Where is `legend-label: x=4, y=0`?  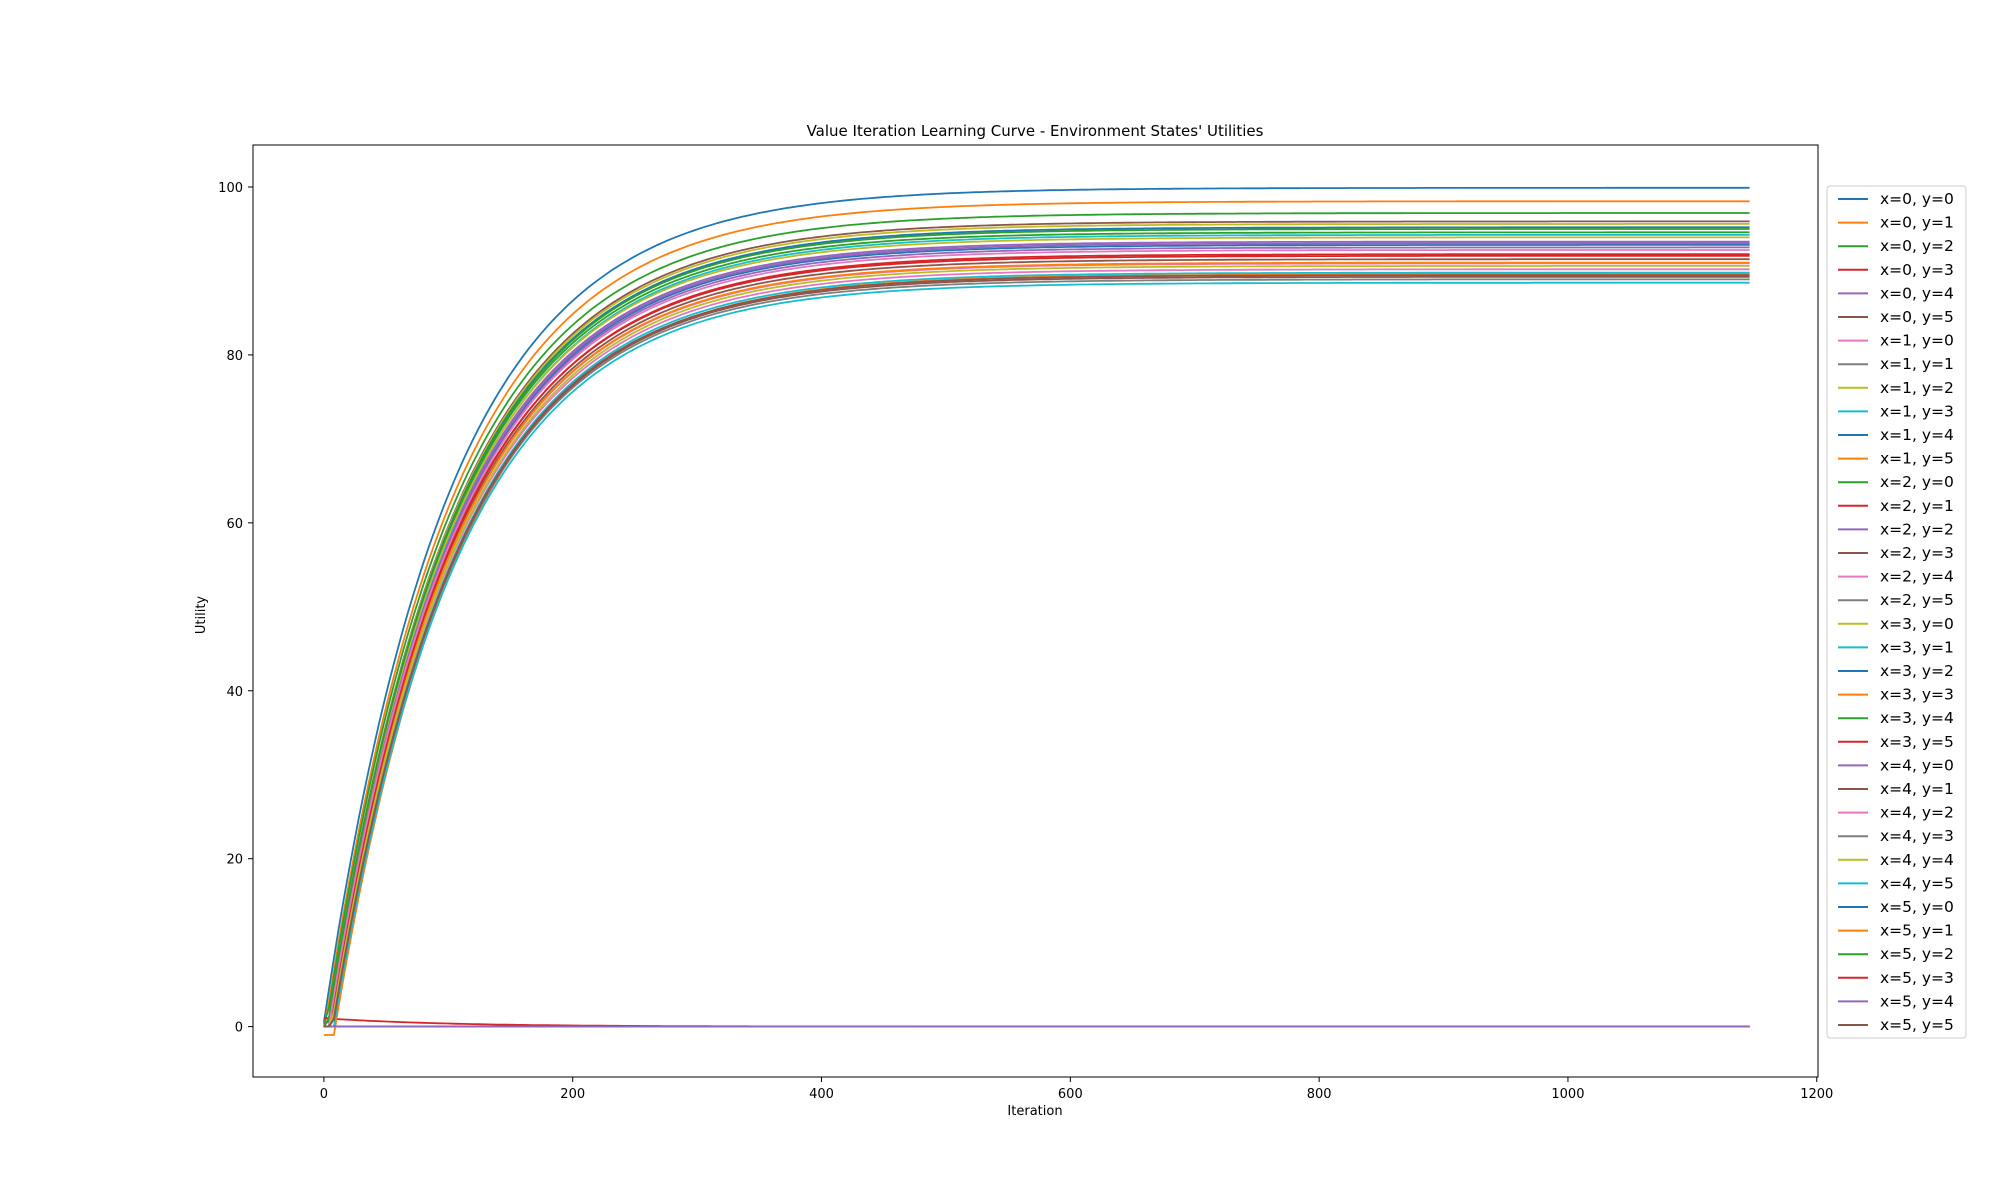
legend-label: x=4, y=0 is located at coordinates (1917, 765).